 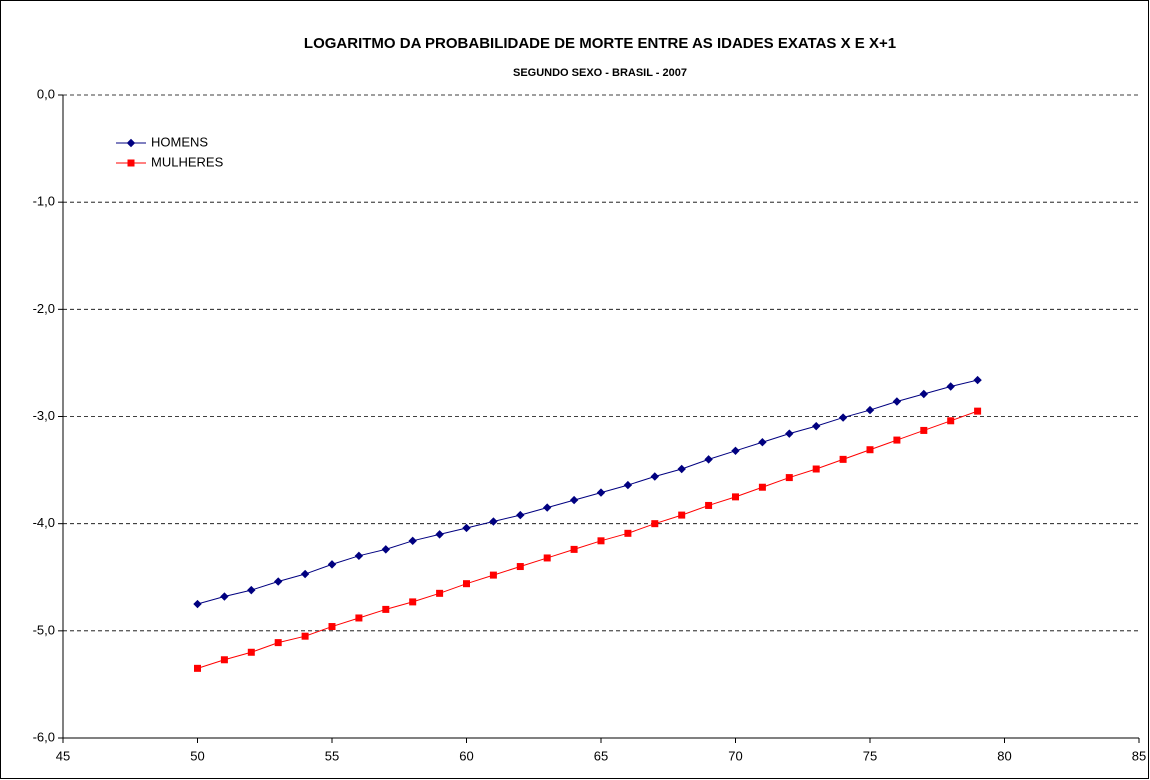 I want to click on y-tick-label: -5,0, so click(x=44, y=629).